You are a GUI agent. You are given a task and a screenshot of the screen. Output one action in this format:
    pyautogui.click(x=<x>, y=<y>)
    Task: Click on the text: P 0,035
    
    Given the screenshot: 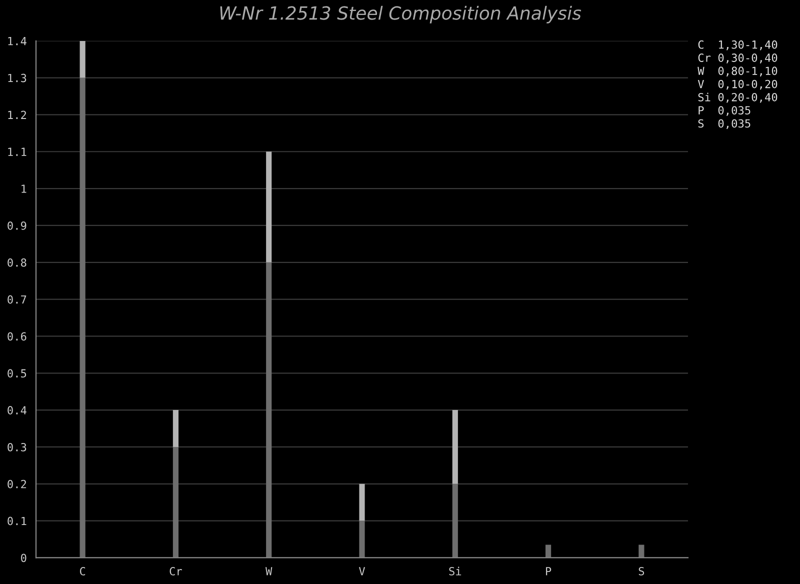 What is the action you would take?
    pyautogui.click(x=724, y=111)
    